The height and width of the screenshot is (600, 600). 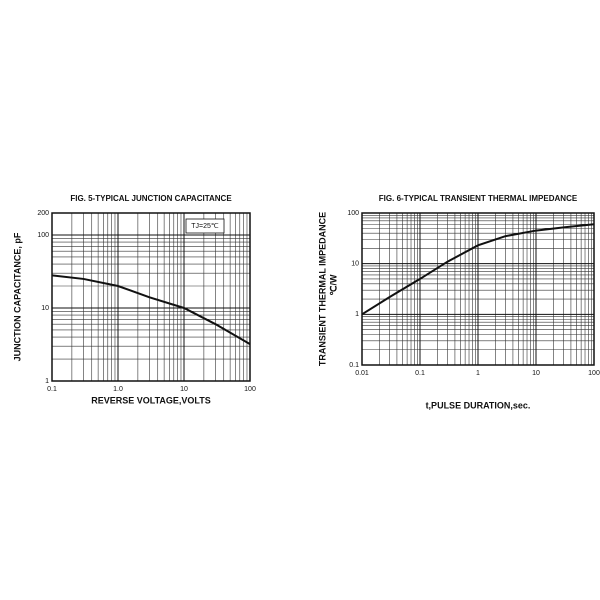 I want to click on annotation-box, so click(x=205, y=226).